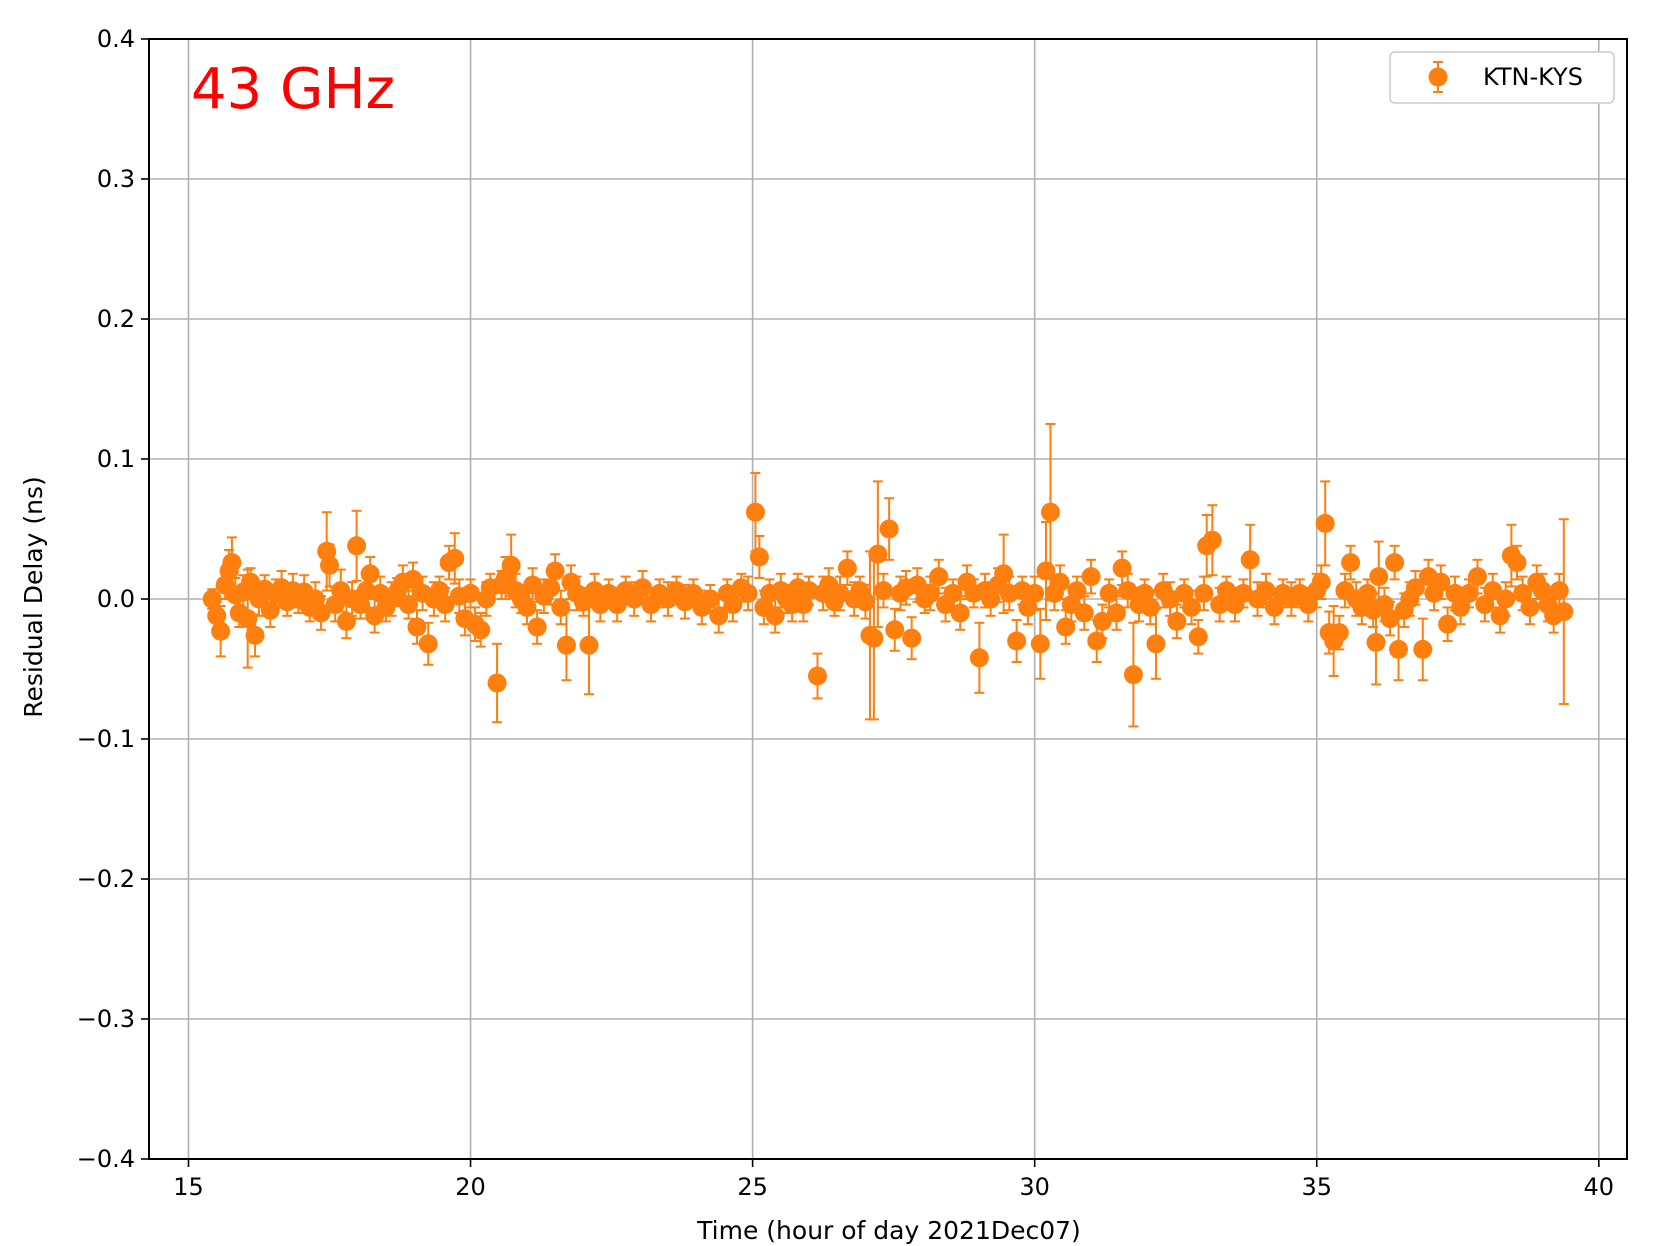 The image size is (1661, 1246). What do you see at coordinates (33, 597) in the screenshot?
I see `y-axis-label: Residual Delay (ns)` at bounding box center [33, 597].